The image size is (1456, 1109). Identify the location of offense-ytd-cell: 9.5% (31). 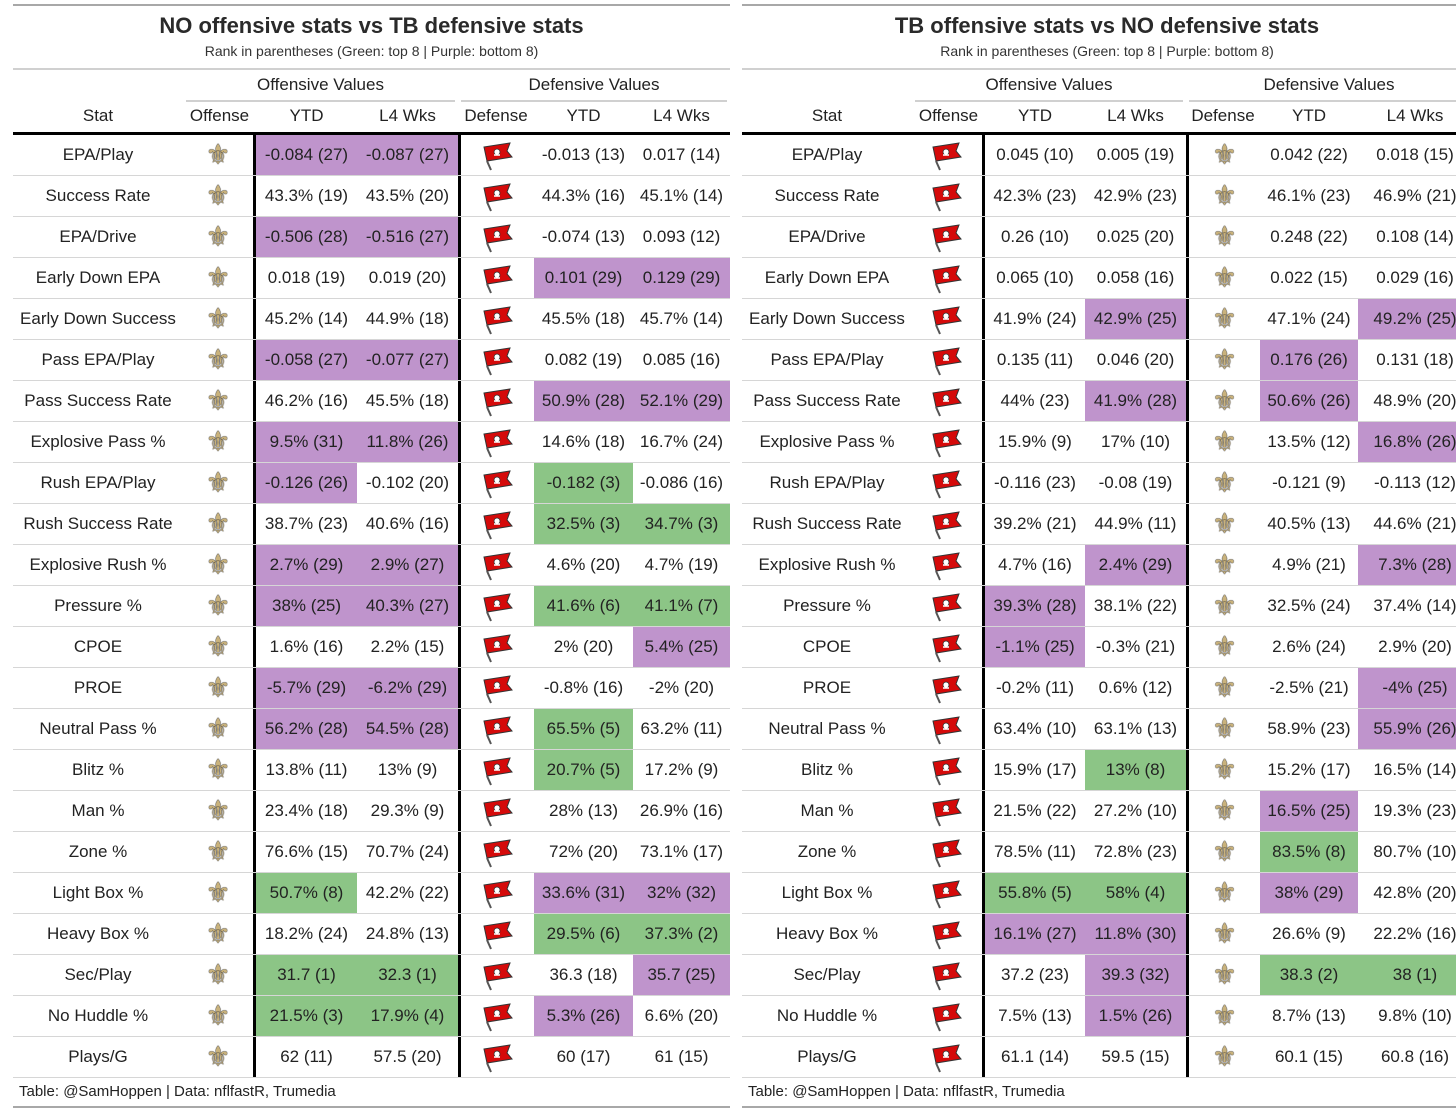
(306, 442).